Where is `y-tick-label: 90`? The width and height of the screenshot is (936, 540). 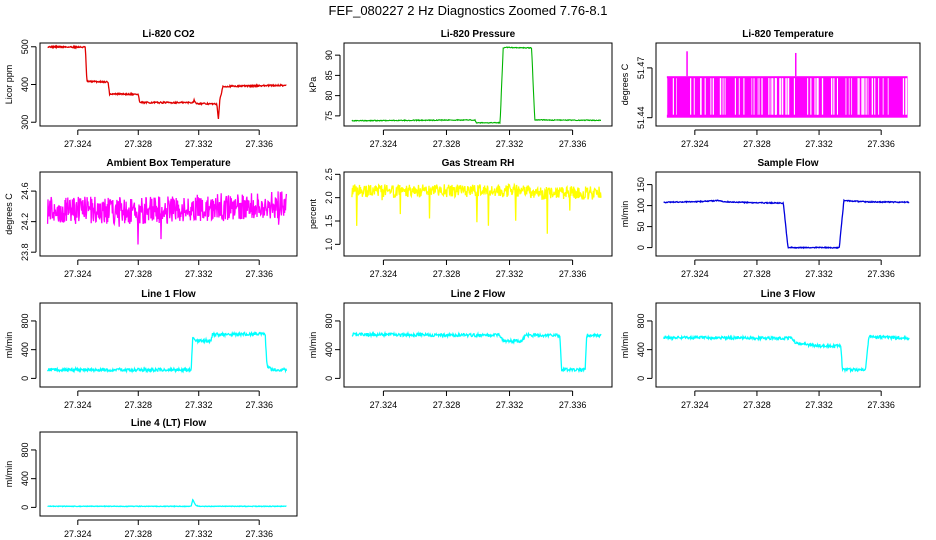
y-tick-label: 90 is located at coordinates (329, 55).